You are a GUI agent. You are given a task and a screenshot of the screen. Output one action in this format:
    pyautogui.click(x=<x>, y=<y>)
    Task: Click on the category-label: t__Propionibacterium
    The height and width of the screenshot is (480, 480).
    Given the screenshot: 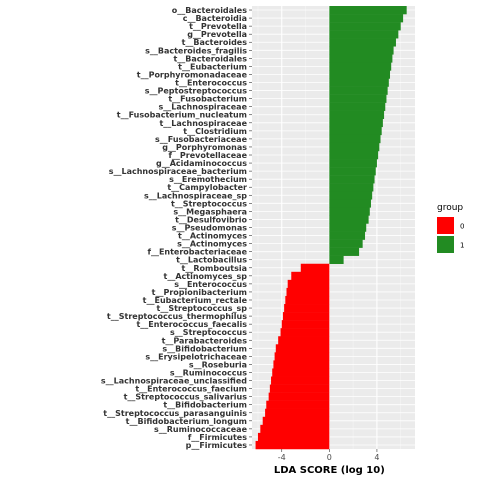 What is the action you would take?
    pyautogui.click(x=199, y=292)
    